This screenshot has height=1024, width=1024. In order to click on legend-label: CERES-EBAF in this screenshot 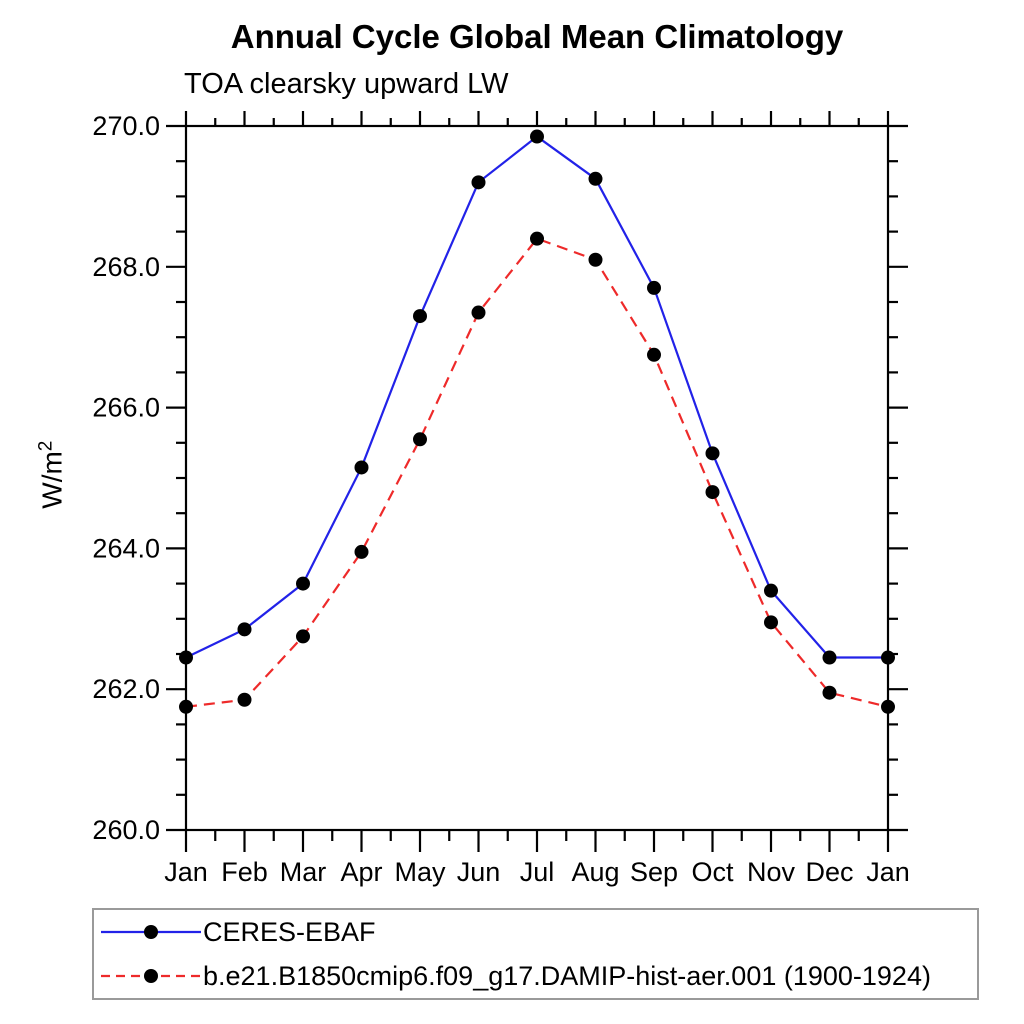, I will do `click(289, 931)`.